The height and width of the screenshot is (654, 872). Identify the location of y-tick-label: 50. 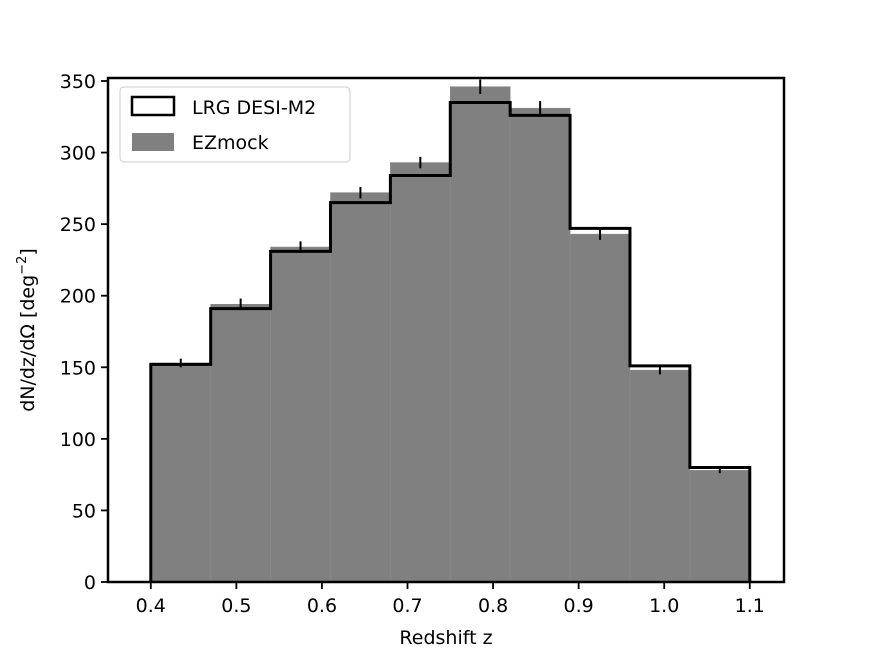
(84, 511).